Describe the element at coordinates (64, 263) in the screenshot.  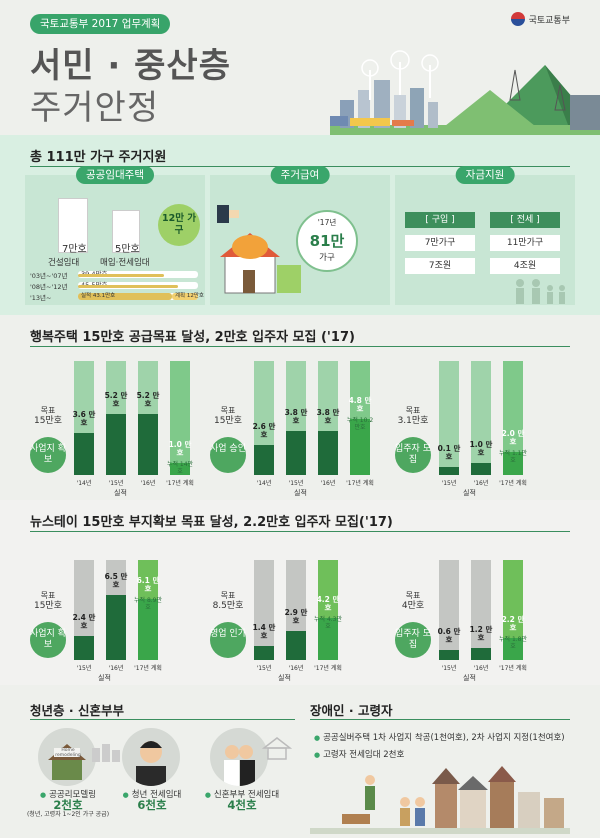
I see `construction-rental-caption: 건설임대` at that location.